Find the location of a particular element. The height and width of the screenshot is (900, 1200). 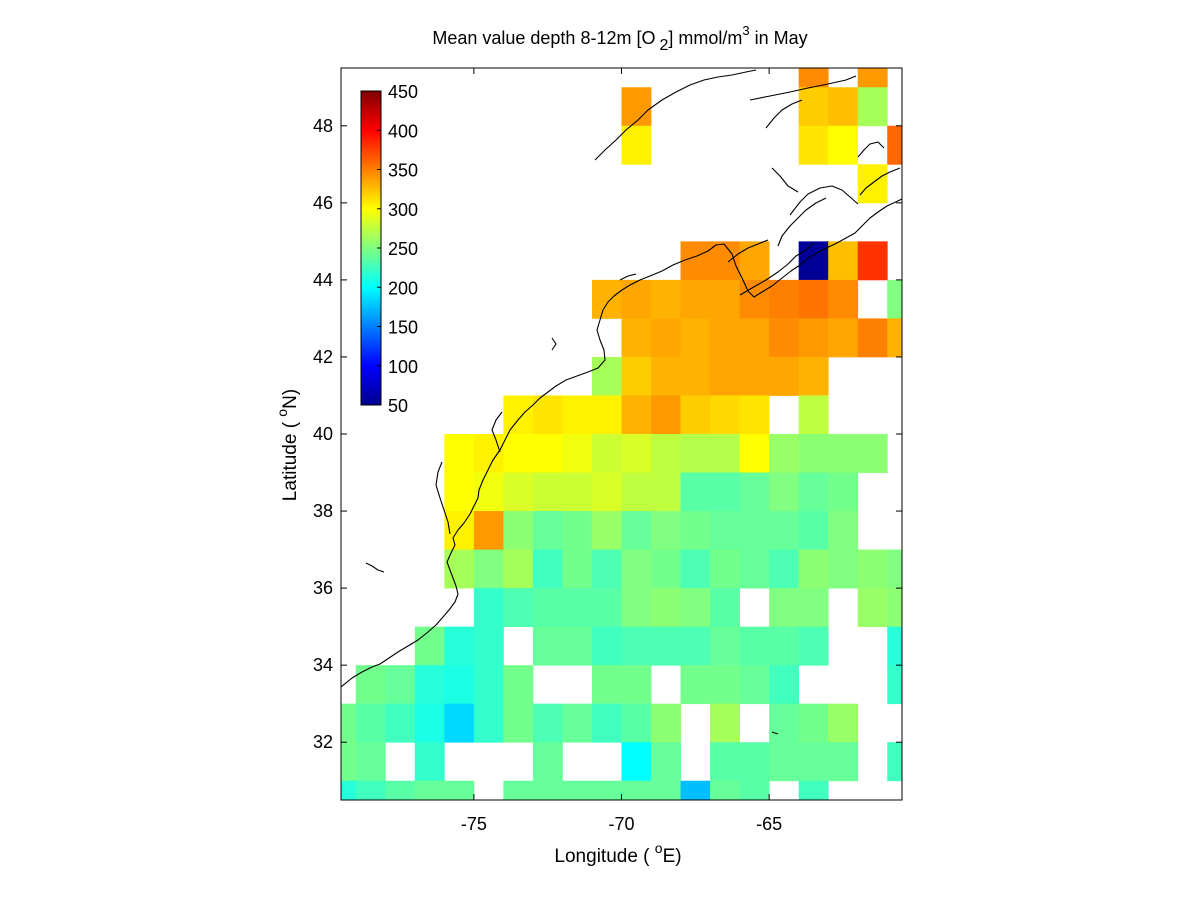

colorbar-ticks: 50 100 150 200 250 300 350 400 450 is located at coordinates (397, 249).